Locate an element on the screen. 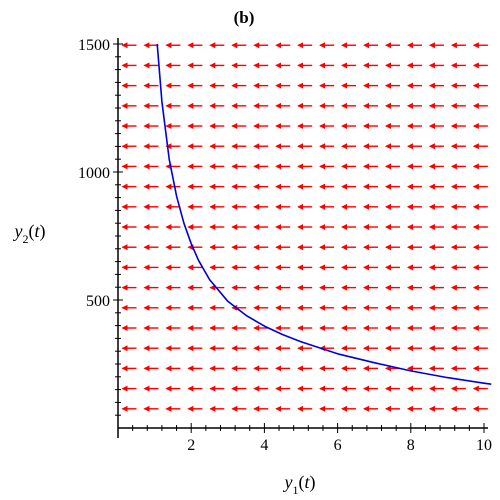 The width and height of the screenshot is (500, 500). y-axis-label: y2(t) is located at coordinates (28, 233).